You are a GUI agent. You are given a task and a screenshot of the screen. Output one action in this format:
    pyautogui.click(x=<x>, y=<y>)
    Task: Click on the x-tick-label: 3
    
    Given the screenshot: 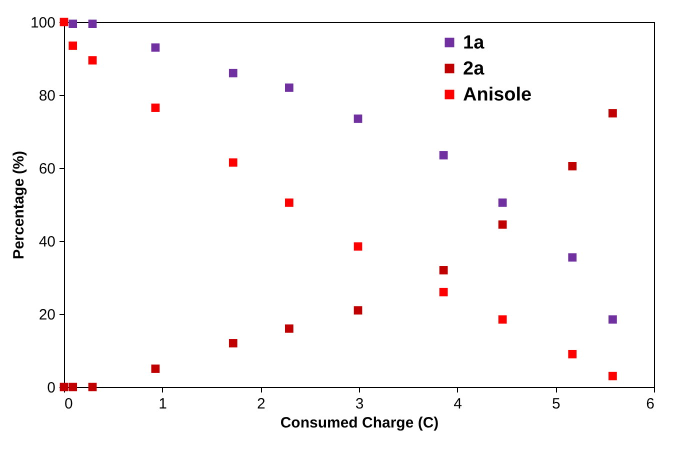 What is the action you would take?
    pyautogui.click(x=359, y=404)
    